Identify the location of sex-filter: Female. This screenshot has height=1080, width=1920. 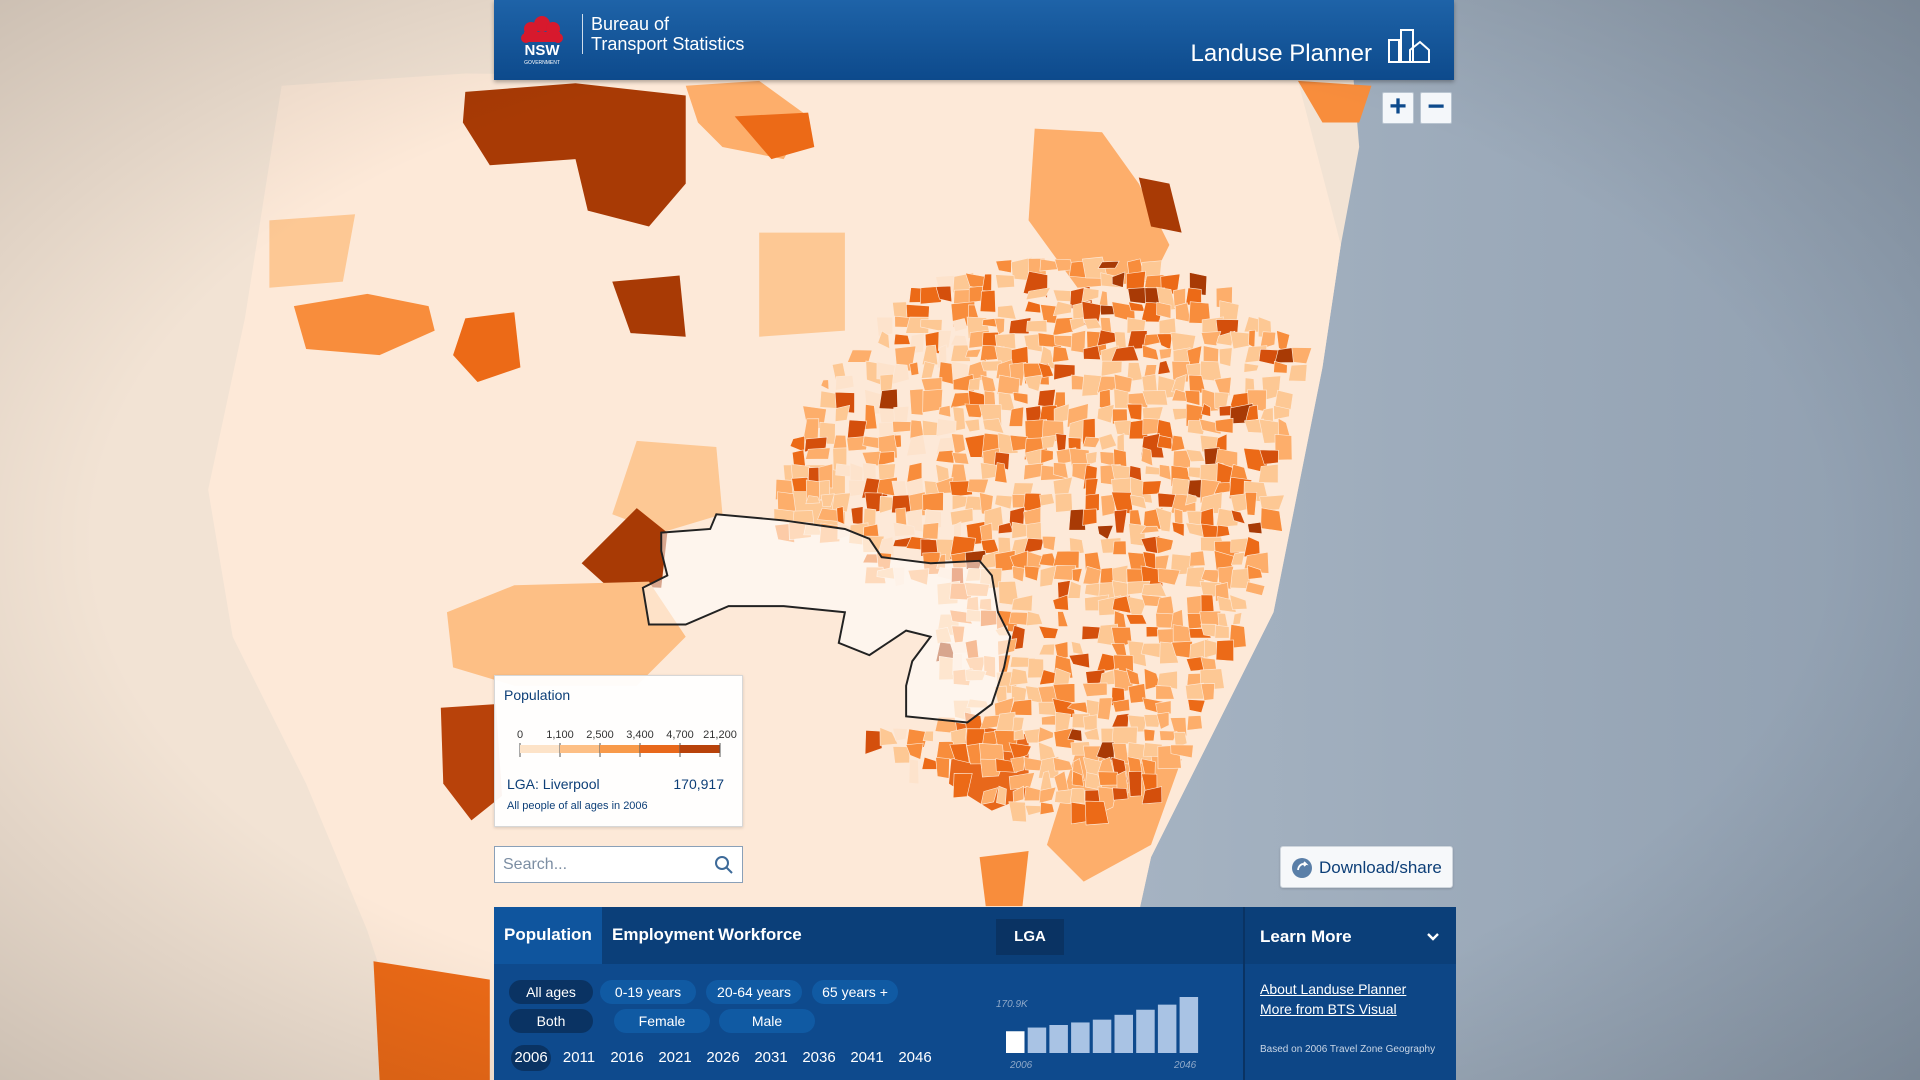
(662, 1021).